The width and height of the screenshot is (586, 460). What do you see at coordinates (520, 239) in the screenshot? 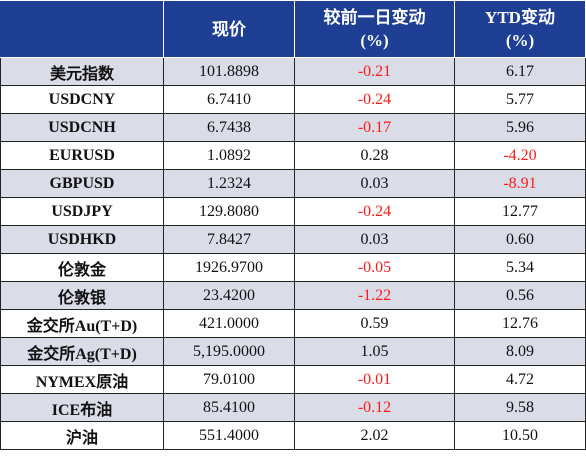
I see `ytd-change-cell: 0.60` at bounding box center [520, 239].